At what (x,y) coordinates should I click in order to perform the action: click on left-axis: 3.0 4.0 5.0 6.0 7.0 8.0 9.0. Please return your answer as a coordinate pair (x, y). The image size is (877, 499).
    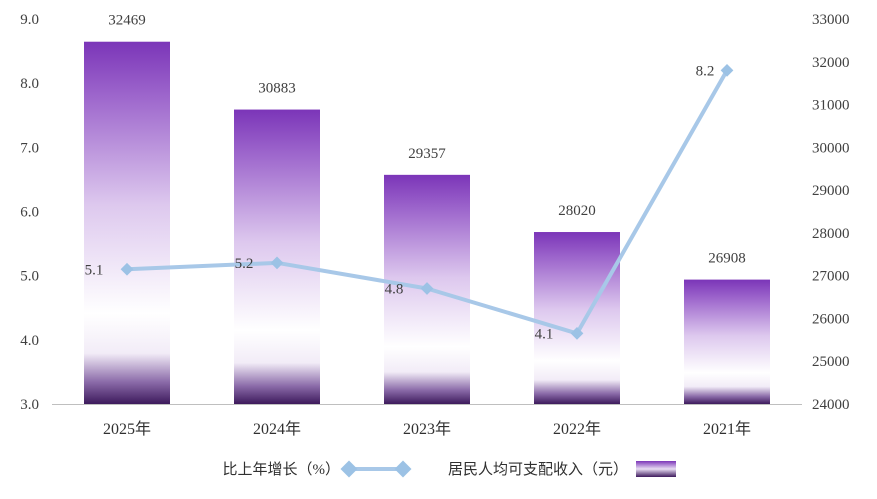
    Looking at the image, I should click on (29, 212).